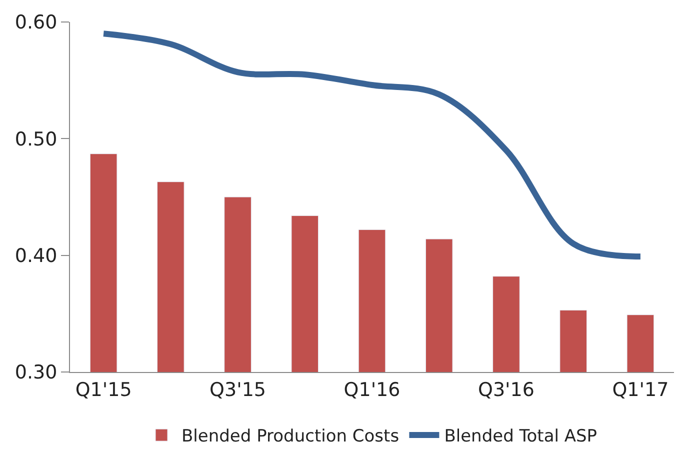 The height and width of the screenshot is (465, 694). I want to click on y-tick-label: 0.30, so click(36, 373).